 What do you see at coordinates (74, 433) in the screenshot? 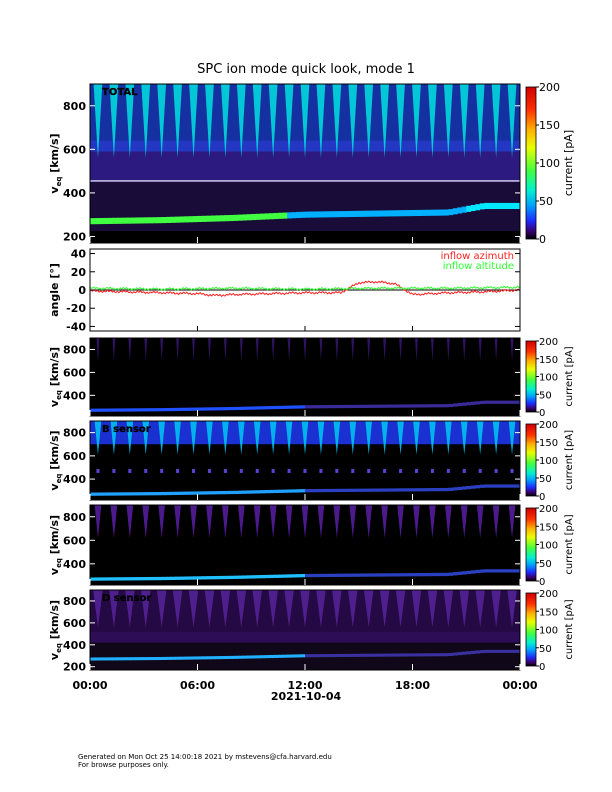
I see `y-tick-label: 800` at bounding box center [74, 433].